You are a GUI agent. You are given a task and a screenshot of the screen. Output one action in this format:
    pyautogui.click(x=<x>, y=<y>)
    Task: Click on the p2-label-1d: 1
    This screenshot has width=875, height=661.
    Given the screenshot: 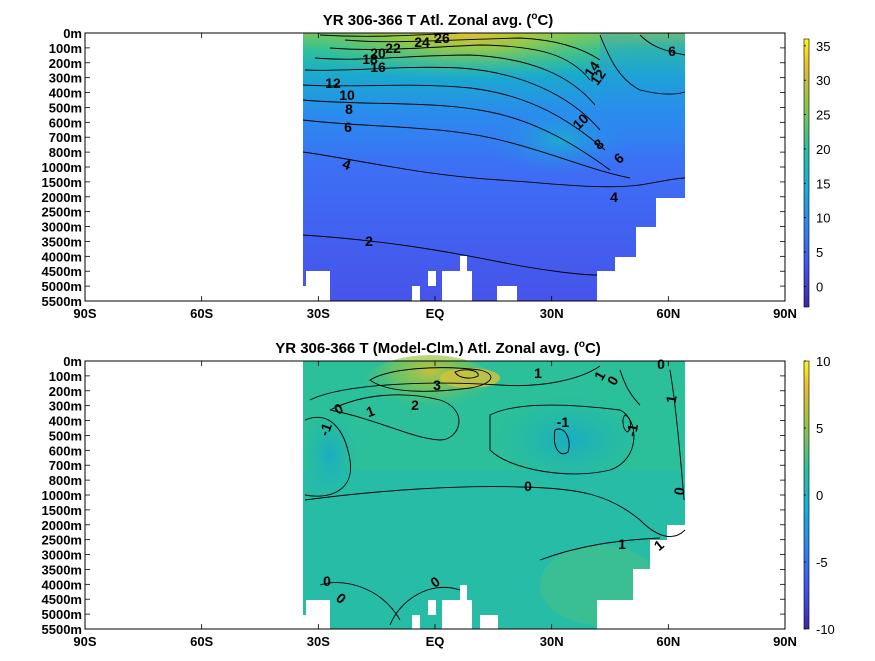 What is the action you would take?
    pyautogui.click(x=622, y=544)
    